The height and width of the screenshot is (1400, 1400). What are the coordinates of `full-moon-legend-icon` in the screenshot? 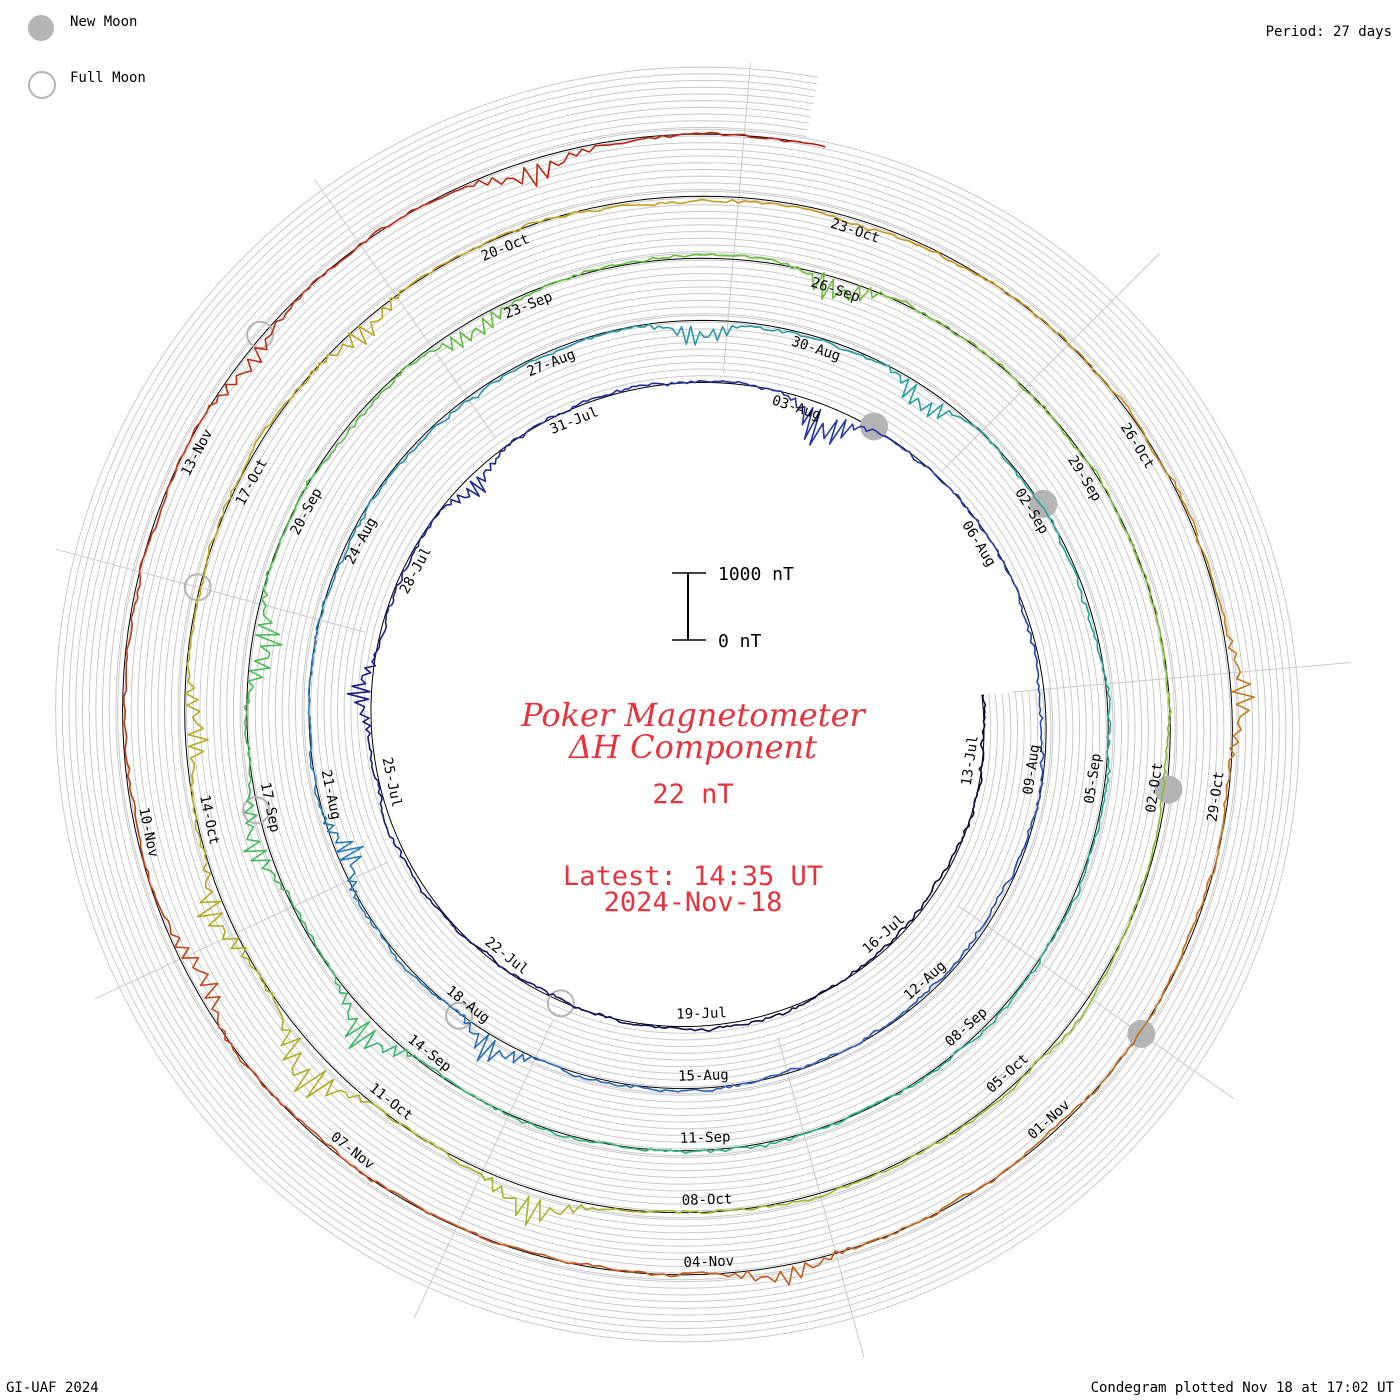 It's located at (42, 85).